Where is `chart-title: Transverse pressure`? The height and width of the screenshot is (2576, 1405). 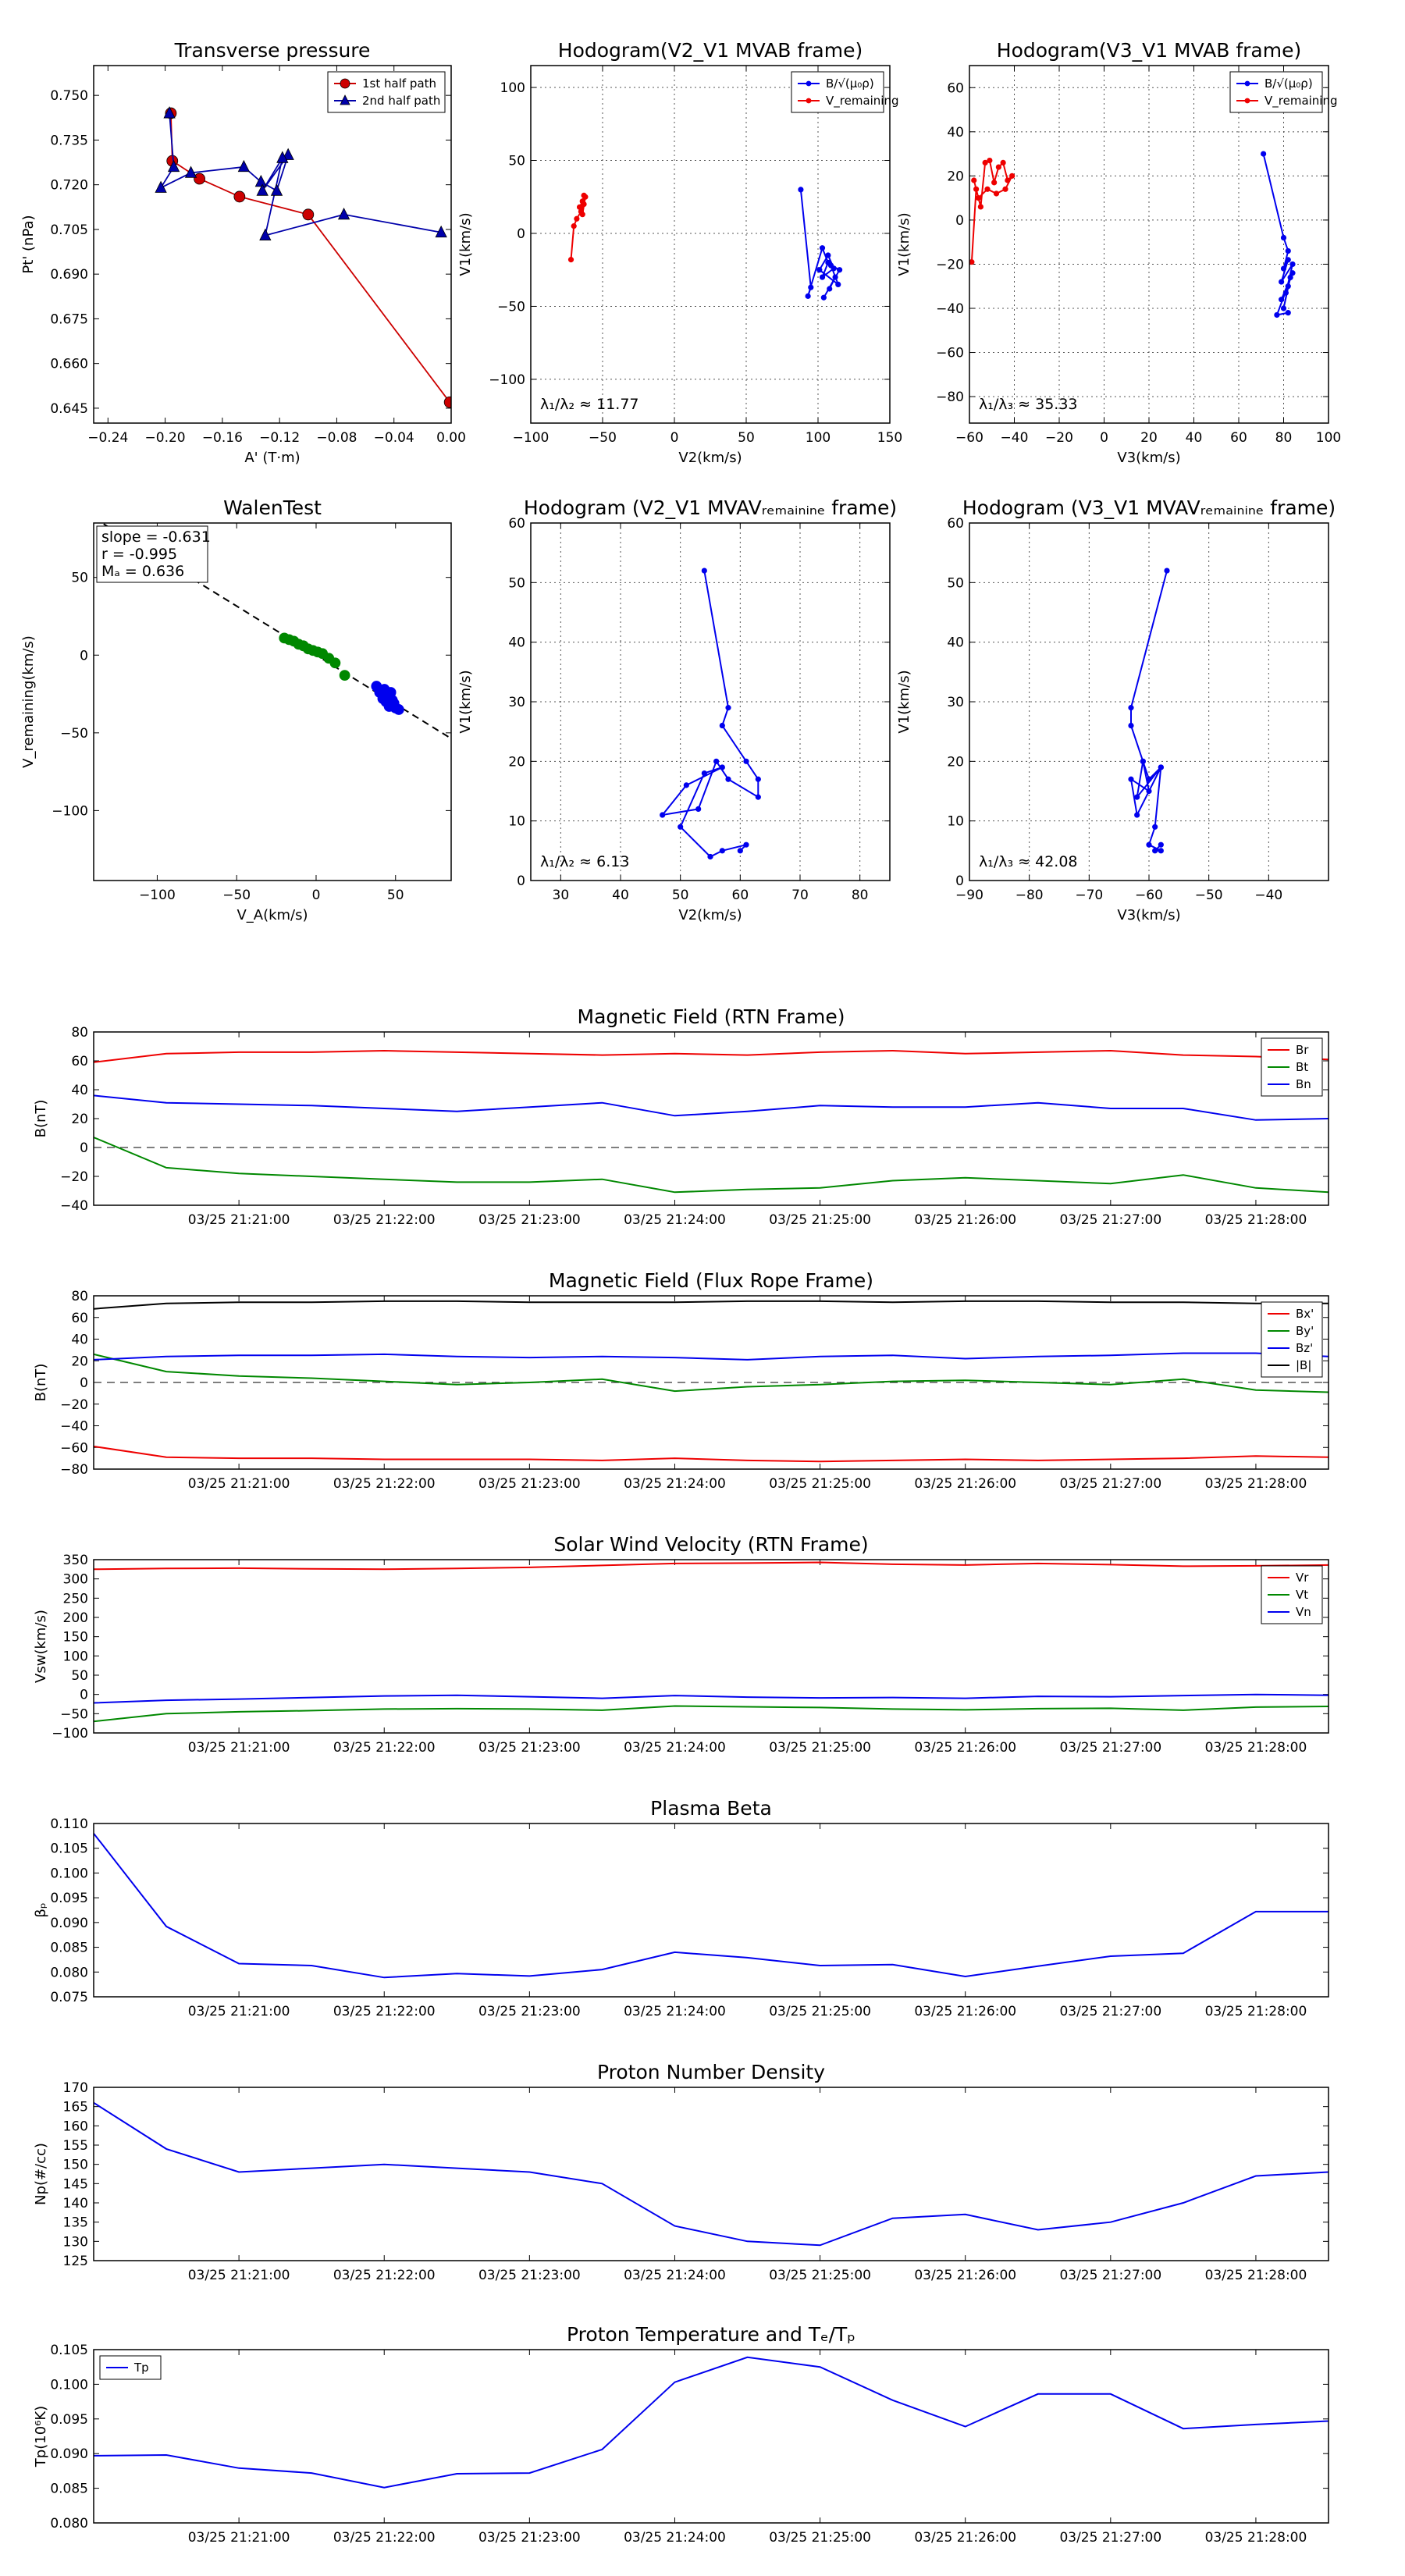 chart-title: Transverse pressure is located at coordinates (272, 51).